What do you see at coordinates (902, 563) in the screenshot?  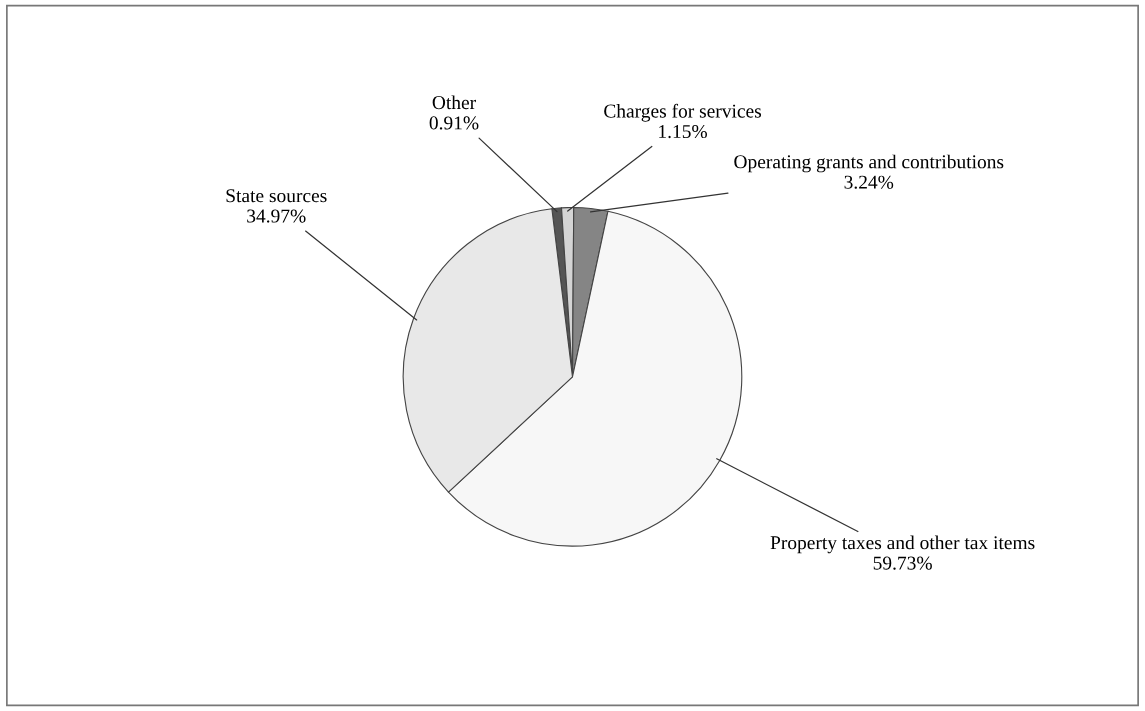 I see `data-label: 59.73%` at bounding box center [902, 563].